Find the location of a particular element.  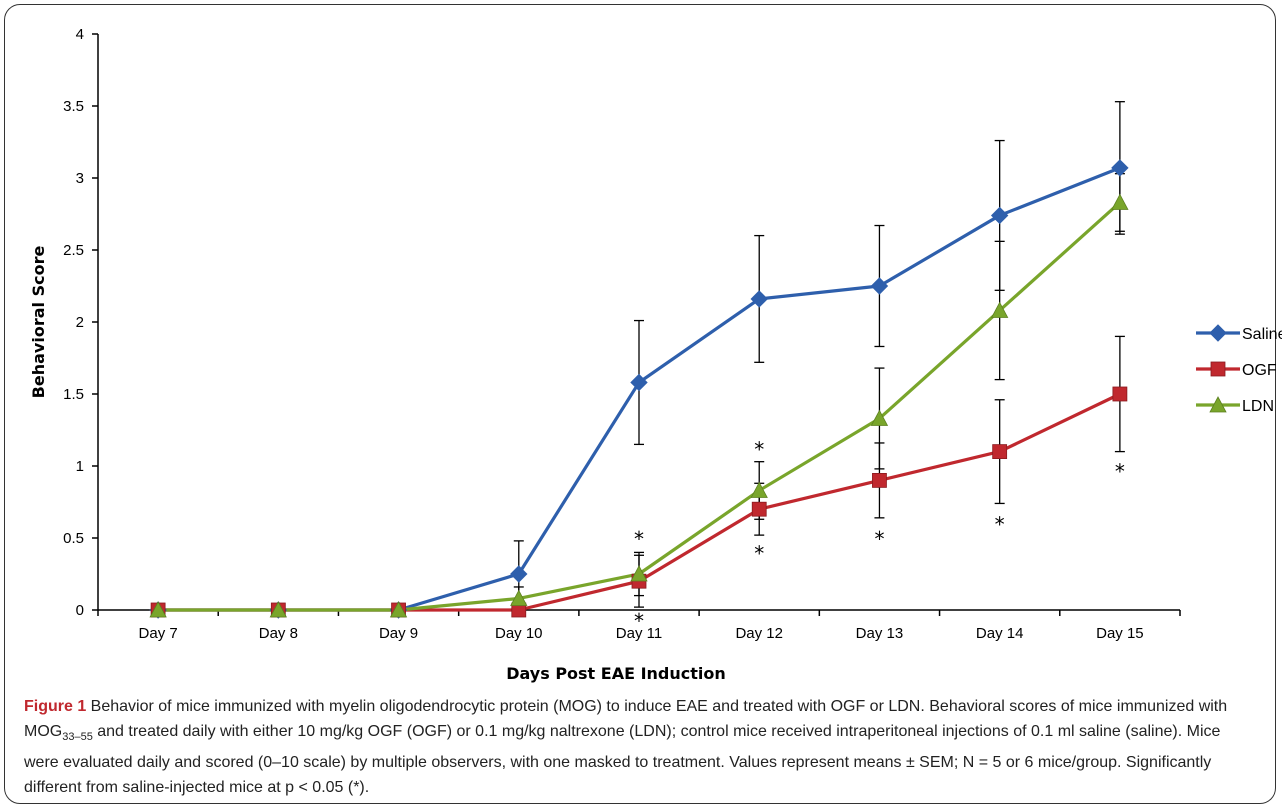

x-tick-label: Day 8 is located at coordinates (278, 633).